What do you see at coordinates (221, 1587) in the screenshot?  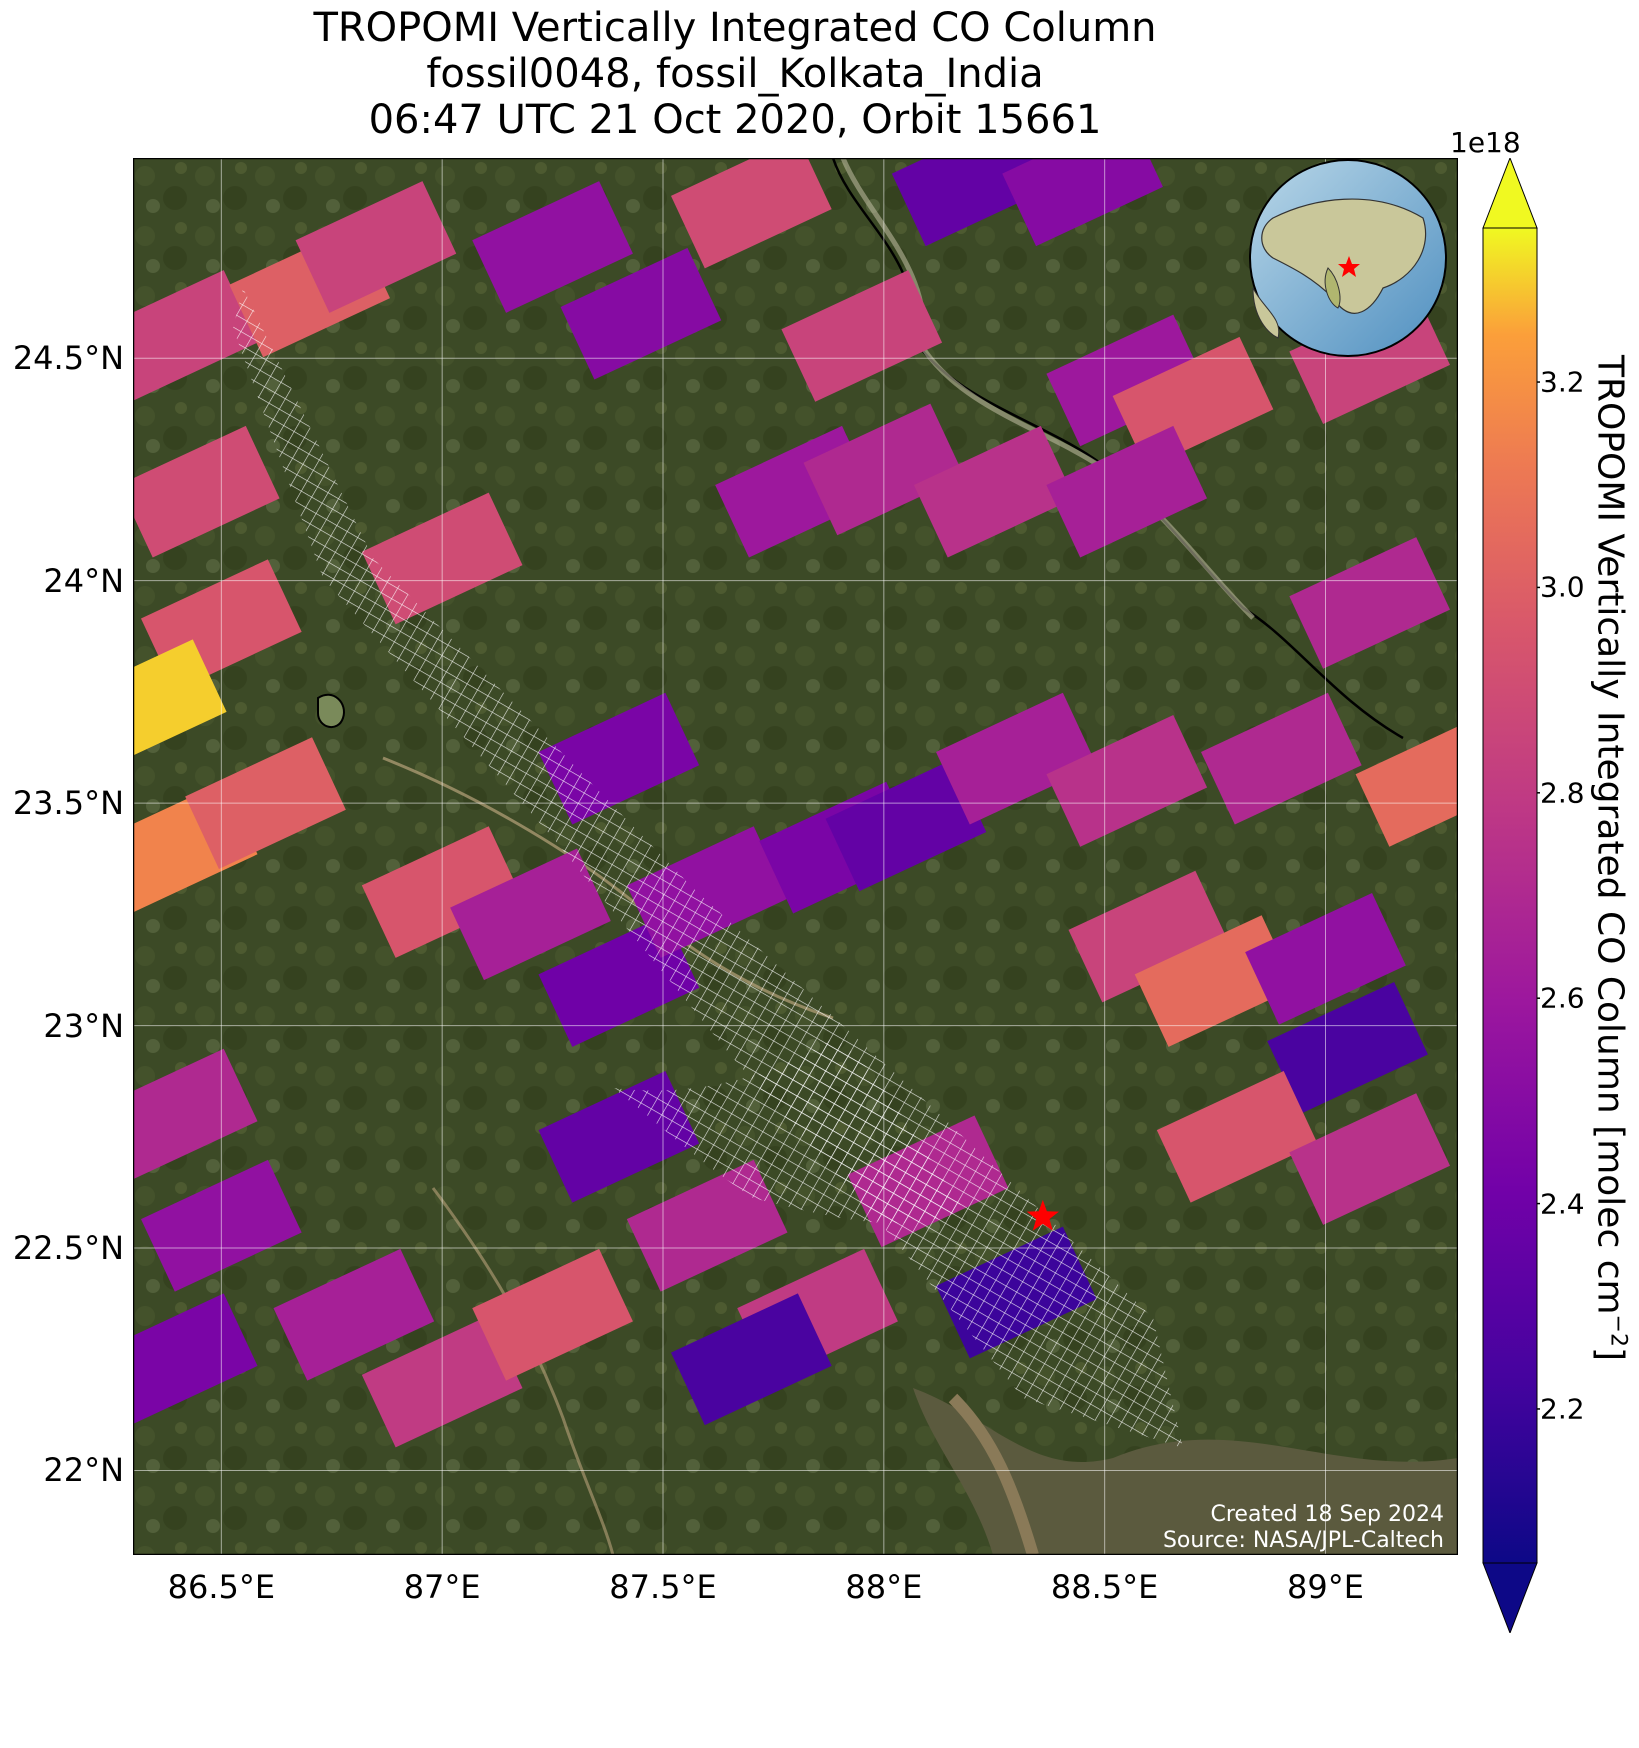 I see `x-tick-label: 86.5°E` at bounding box center [221, 1587].